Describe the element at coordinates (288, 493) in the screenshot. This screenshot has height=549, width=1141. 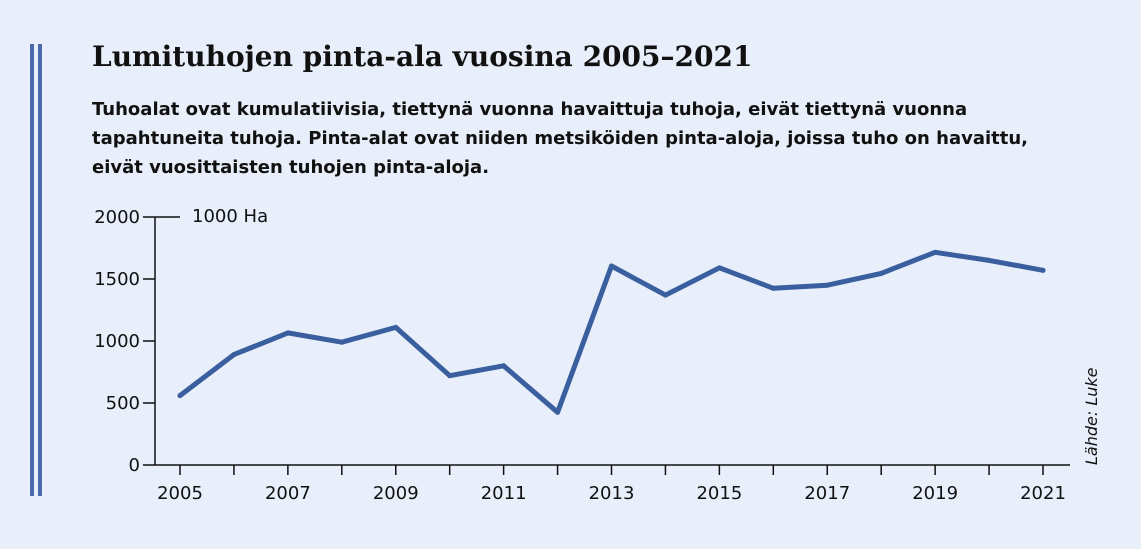
I see `x-tick-label: 2007` at that location.